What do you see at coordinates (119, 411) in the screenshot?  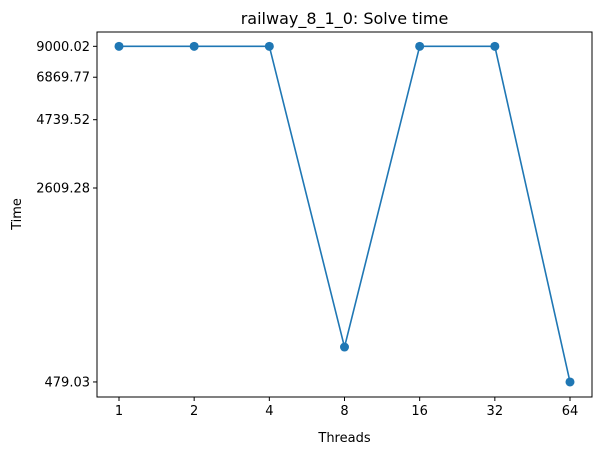 I see `x-tick-label: 1` at bounding box center [119, 411].